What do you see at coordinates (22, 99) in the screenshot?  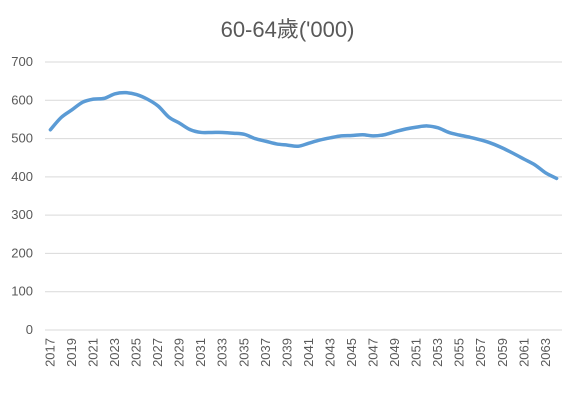 I see `y-tick-label: 600` at bounding box center [22, 99].